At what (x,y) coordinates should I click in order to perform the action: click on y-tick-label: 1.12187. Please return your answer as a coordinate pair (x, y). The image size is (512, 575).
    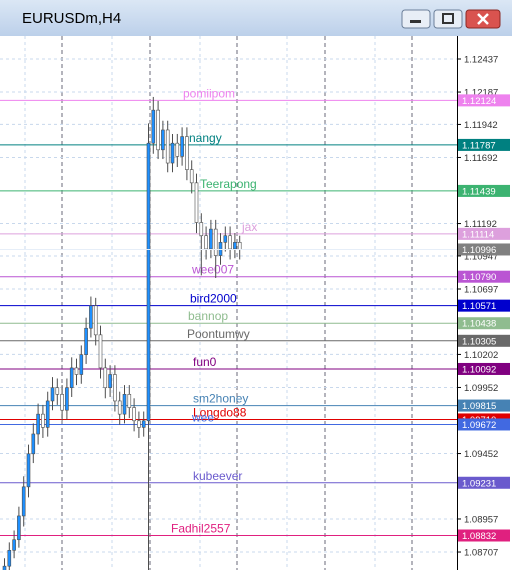
    Looking at the image, I should click on (481, 93).